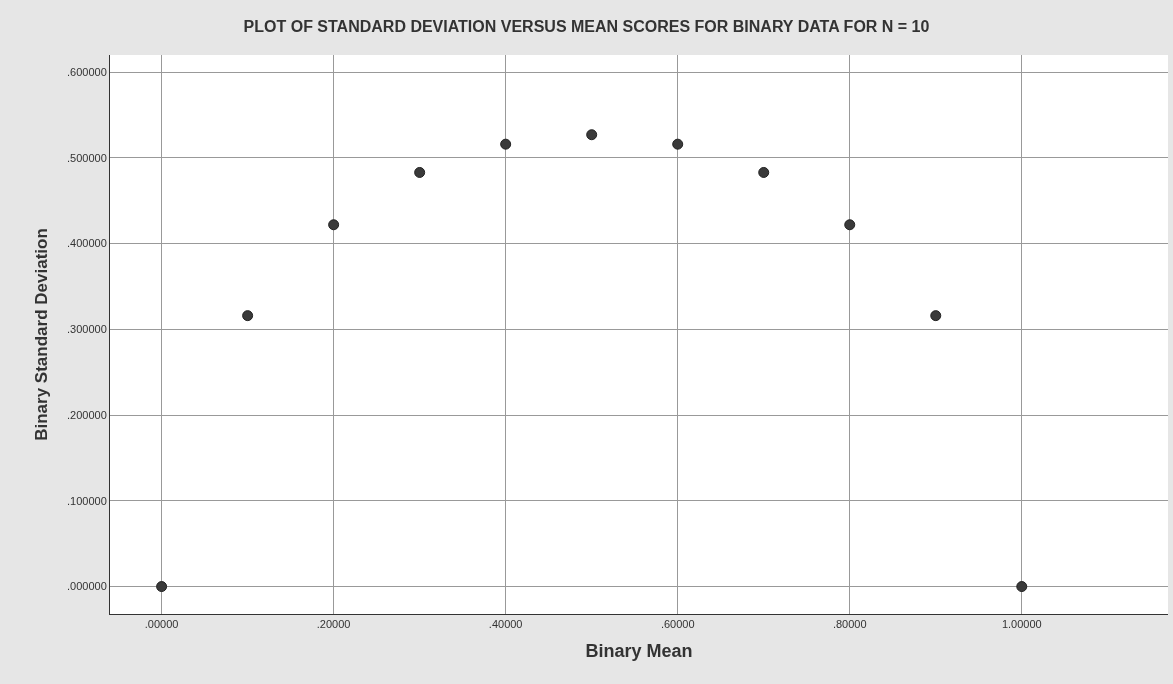  I want to click on x-tick-label: .20000, so click(333, 624).